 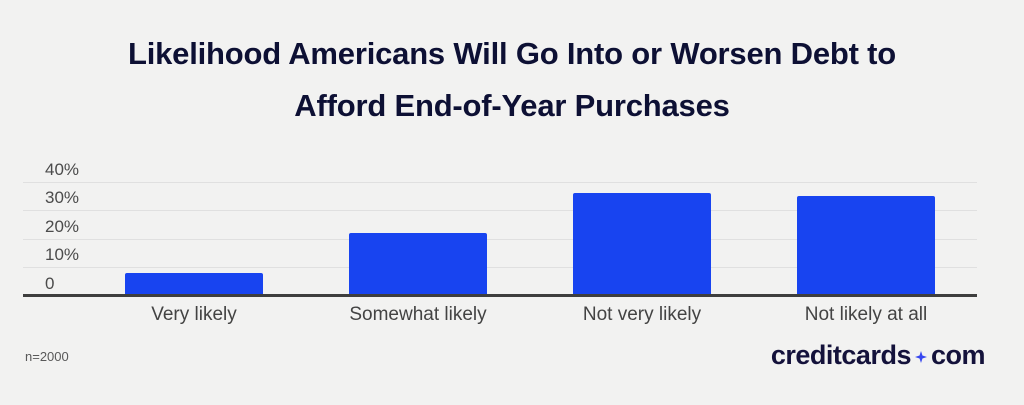 What do you see at coordinates (62, 254) in the screenshot?
I see `y-axis-label-10: 10%` at bounding box center [62, 254].